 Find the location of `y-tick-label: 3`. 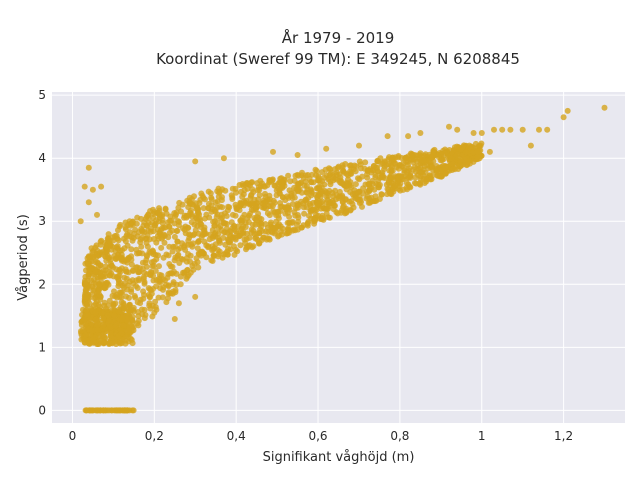

y-tick-label: 3 is located at coordinates (42, 221).